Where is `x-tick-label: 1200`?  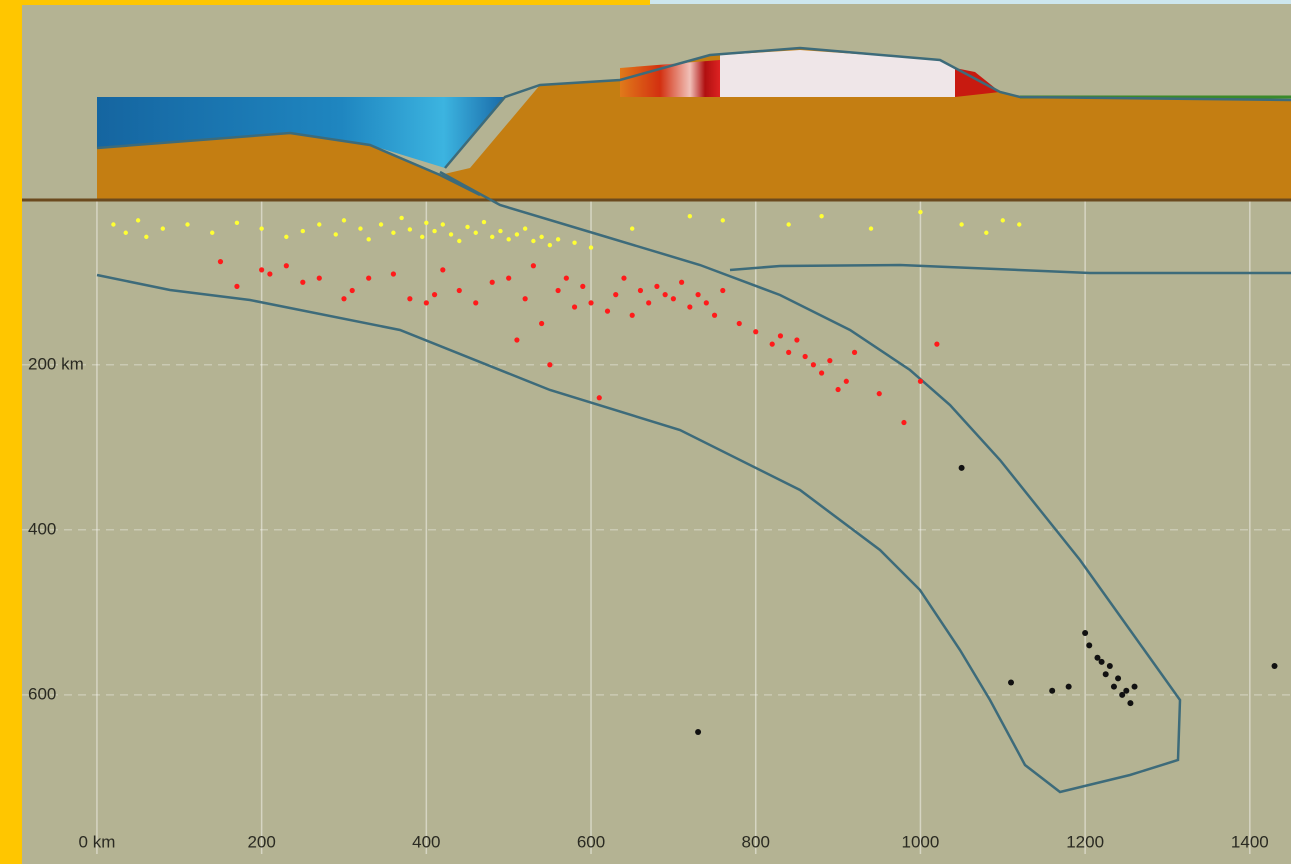 x-tick-label: 1200 is located at coordinates (1085, 841).